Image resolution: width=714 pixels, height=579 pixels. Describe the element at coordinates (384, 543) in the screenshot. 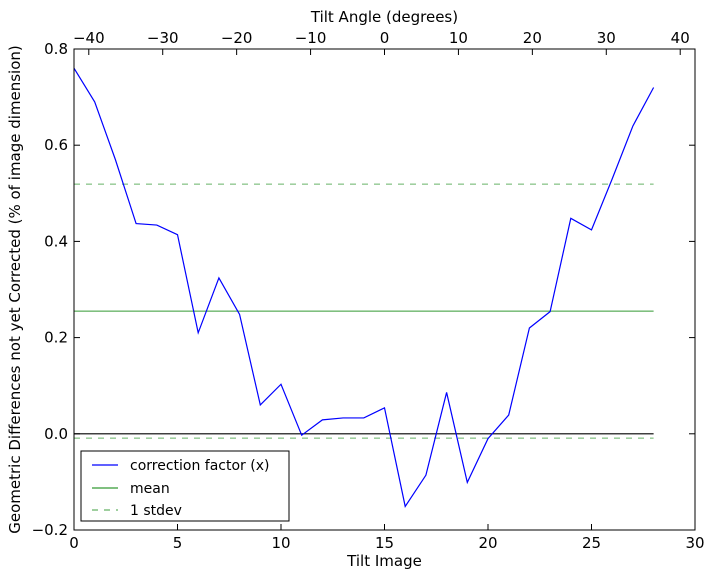

I see `x-tick-label: 15` at that location.